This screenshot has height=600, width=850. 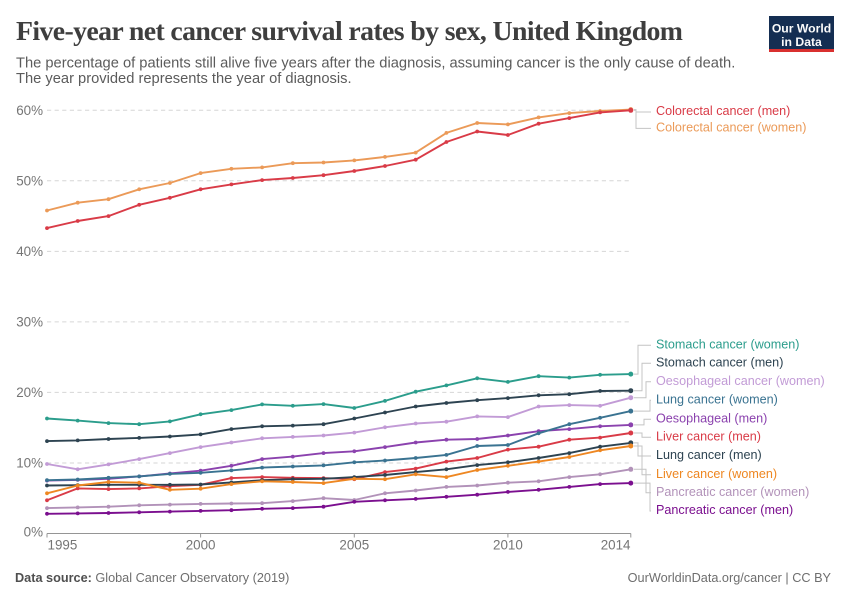 What do you see at coordinates (717, 400) in the screenshot?
I see `svg-text: Lung cancer (women)` at bounding box center [717, 400].